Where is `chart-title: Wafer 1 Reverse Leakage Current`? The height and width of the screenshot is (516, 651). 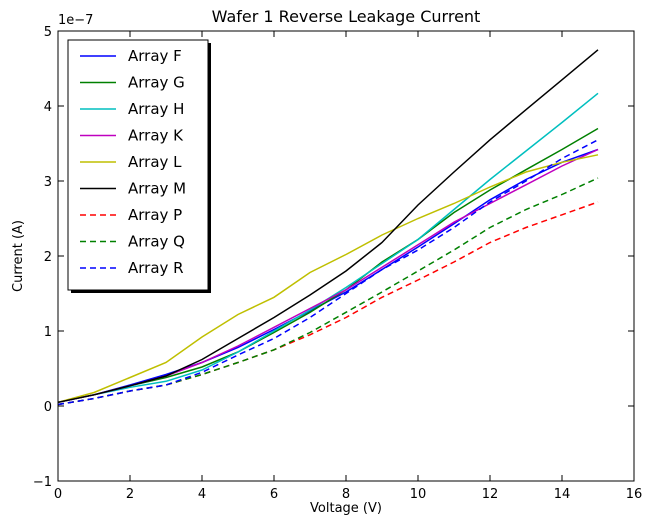 chart-title: Wafer 1 Reverse Leakage Current is located at coordinates (346, 16).